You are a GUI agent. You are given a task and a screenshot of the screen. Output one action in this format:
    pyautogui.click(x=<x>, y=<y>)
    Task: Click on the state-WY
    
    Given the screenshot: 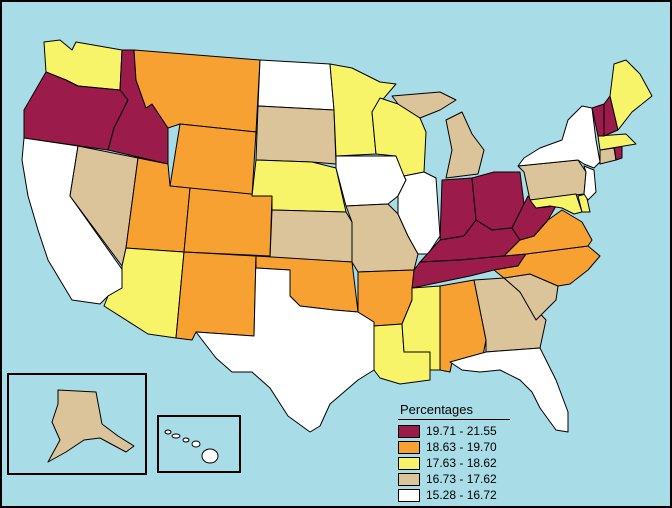 What is the action you would take?
    pyautogui.click(x=213, y=160)
    